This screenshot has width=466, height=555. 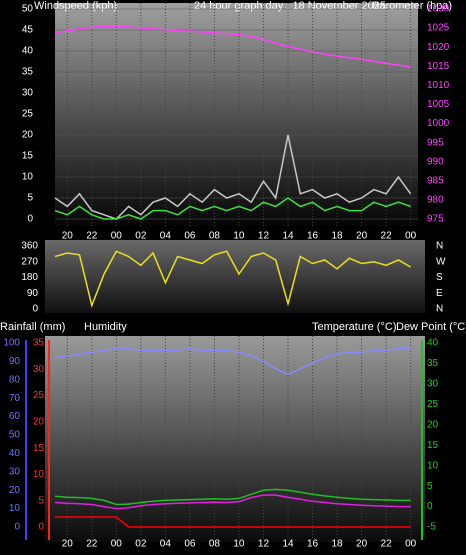 I want to click on chart-title: 24 hour graph day : 18 November 2025, so click(x=290, y=6).